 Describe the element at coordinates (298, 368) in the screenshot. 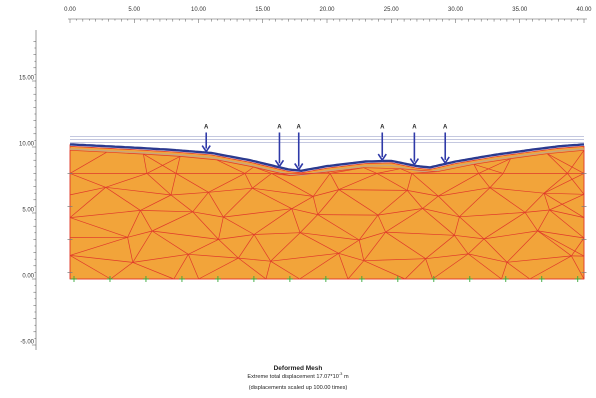

I see `plot-title: Deformed Mesh` at that location.